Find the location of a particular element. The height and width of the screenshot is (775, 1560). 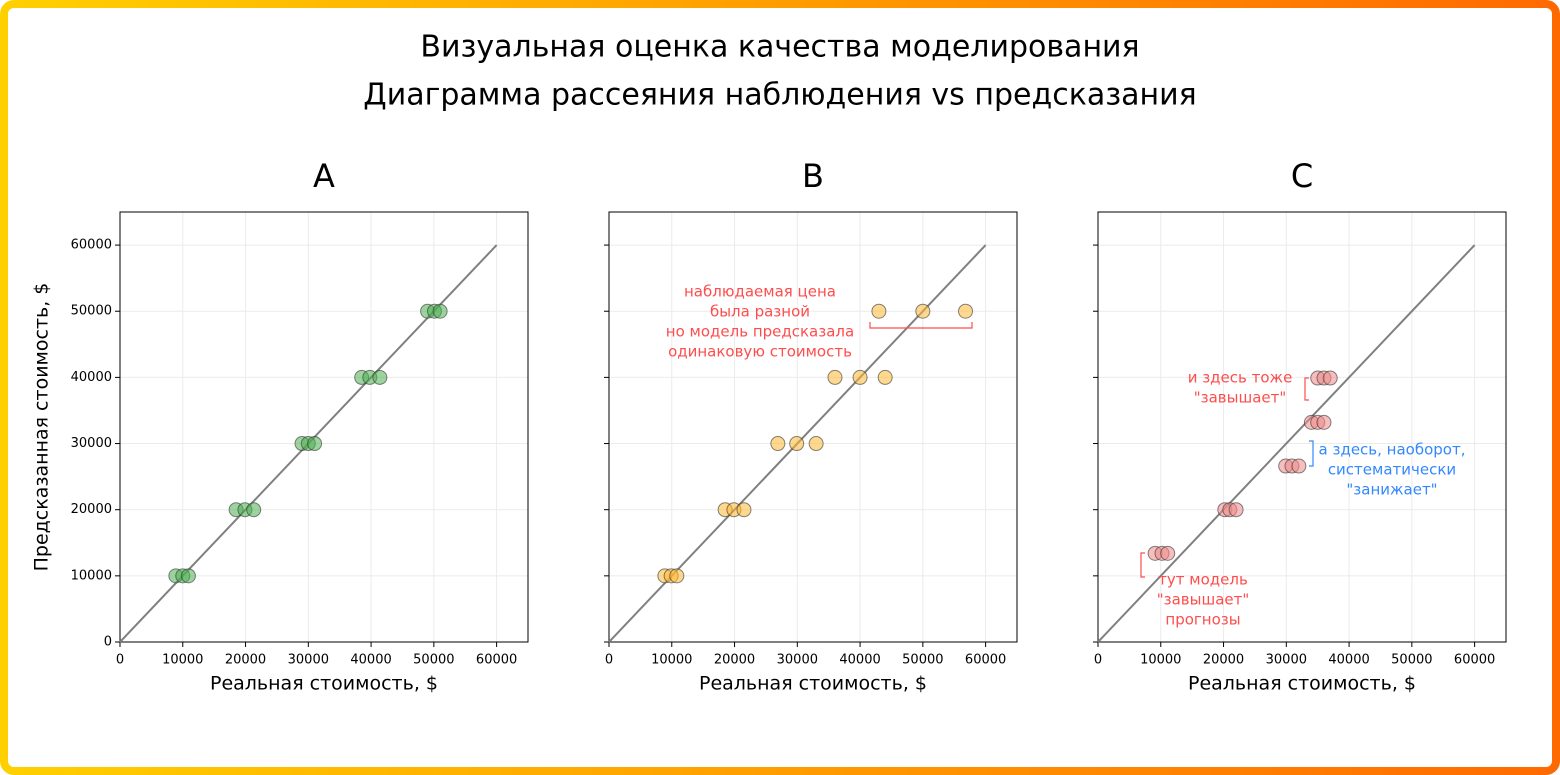

y-tick-label: 30000 is located at coordinates (91, 443).